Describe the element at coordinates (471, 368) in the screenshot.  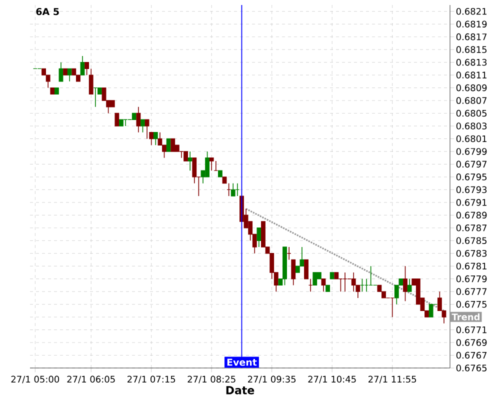
I see `y-tick-label: 0.6765` at that location.